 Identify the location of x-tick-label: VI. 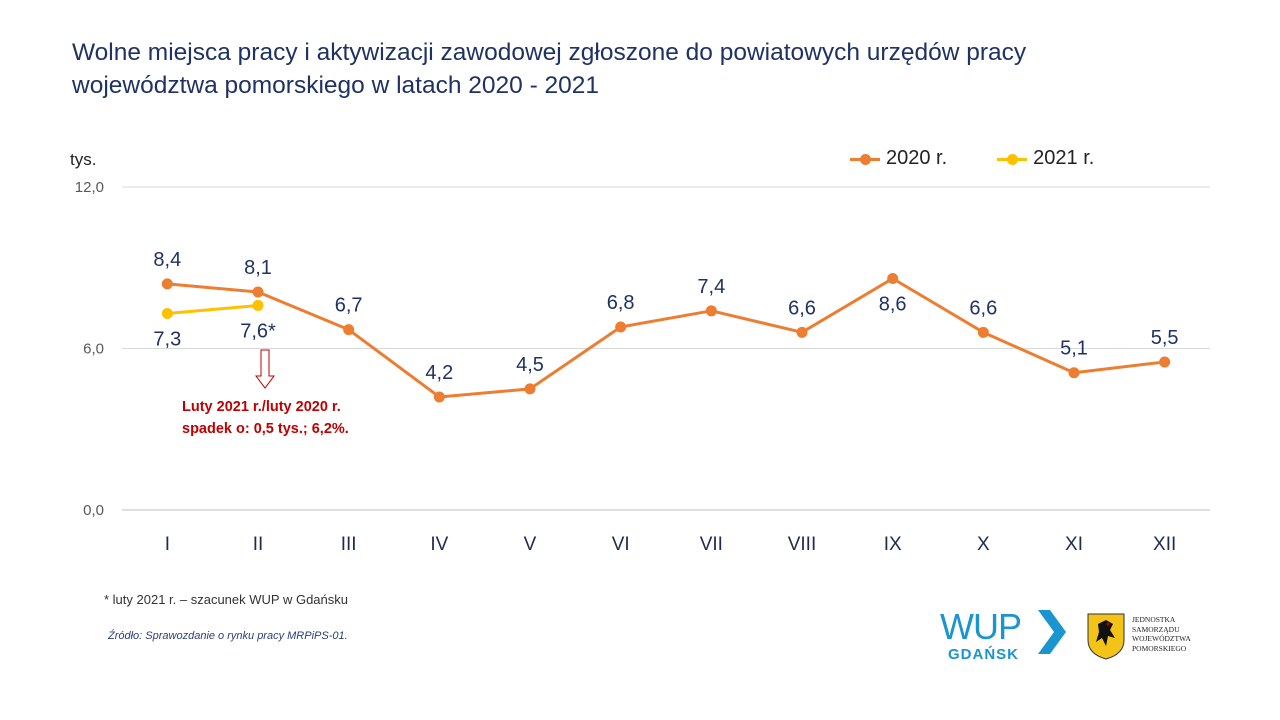
(621, 544).